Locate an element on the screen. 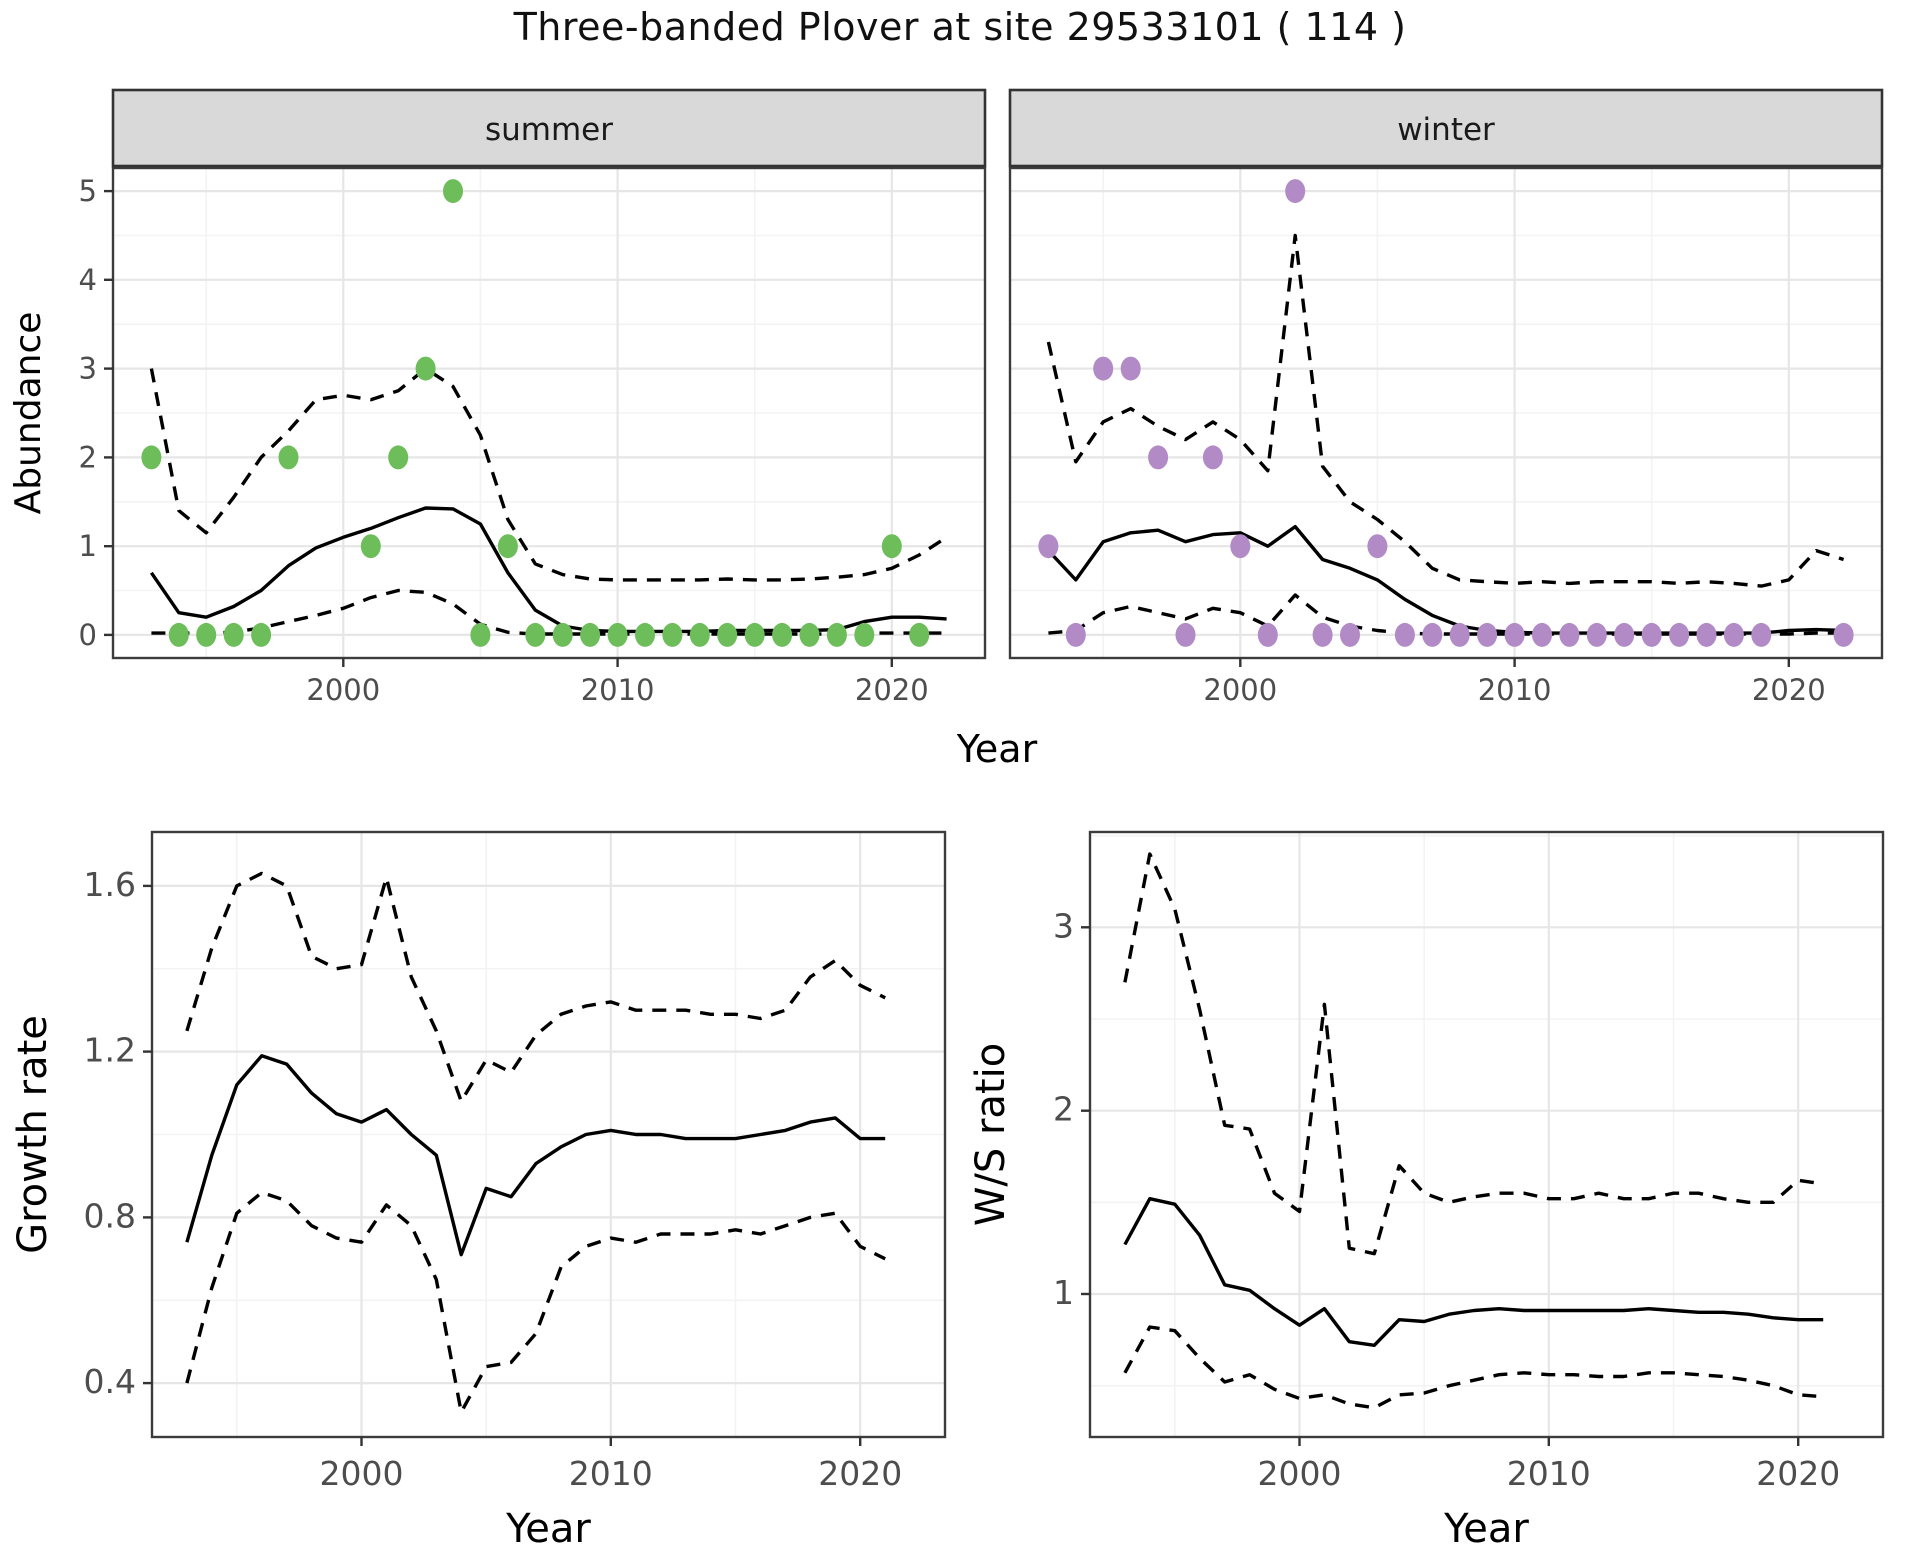 This screenshot has height=1560, width=1920. y-tick-label: 0 is located at coordinates (88, 635).